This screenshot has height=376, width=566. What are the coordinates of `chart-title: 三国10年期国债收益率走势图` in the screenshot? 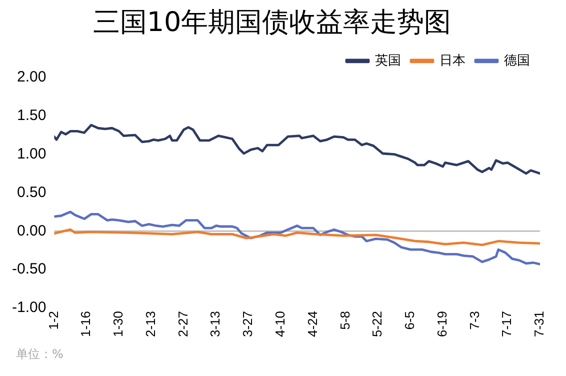 It's located at (272, 22).